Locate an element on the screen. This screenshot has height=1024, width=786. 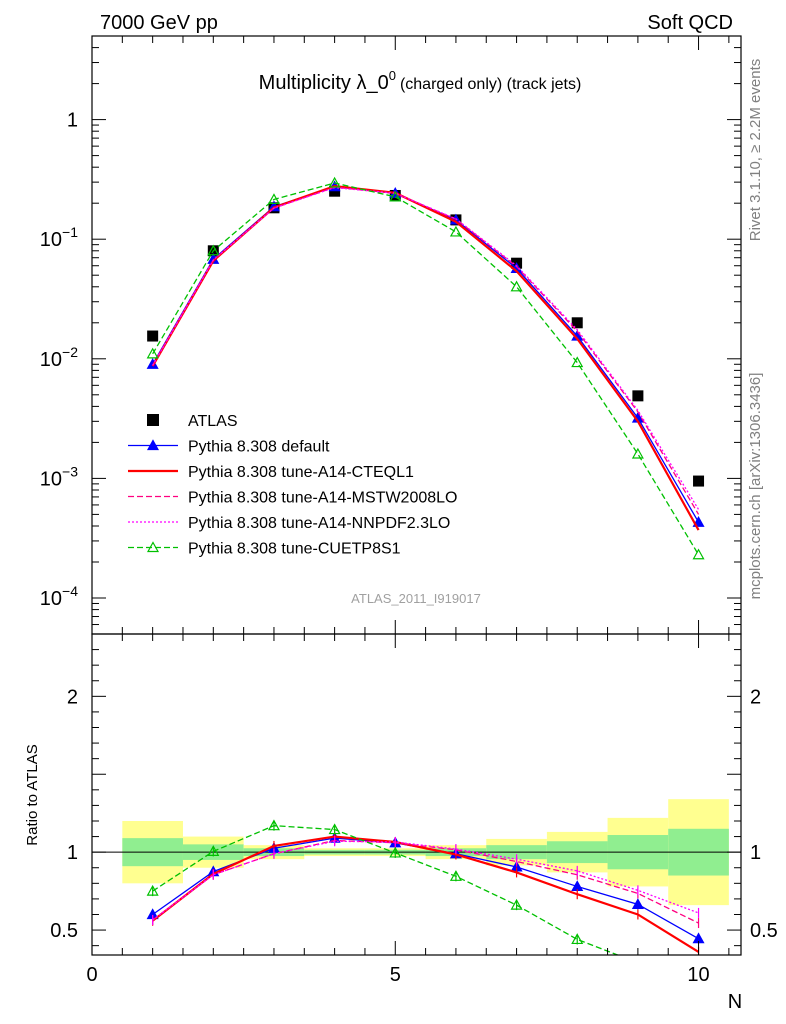
x-axis-label: N is located at coordinates (735, 1002).